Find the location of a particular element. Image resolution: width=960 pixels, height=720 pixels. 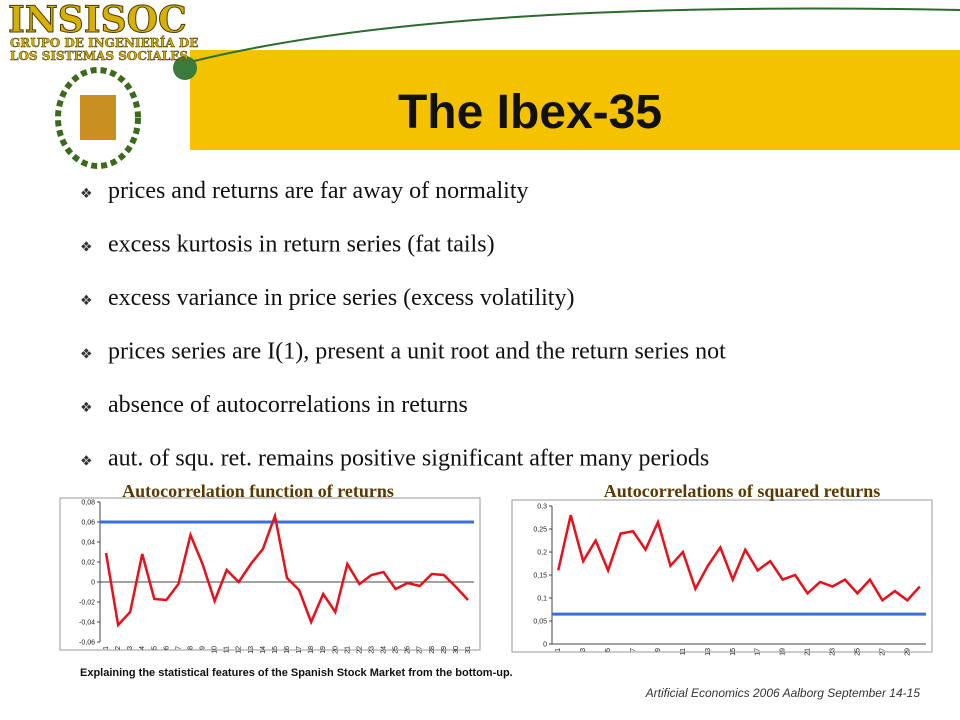

x-tick-label: 20 is located at coordinates (335, 650).